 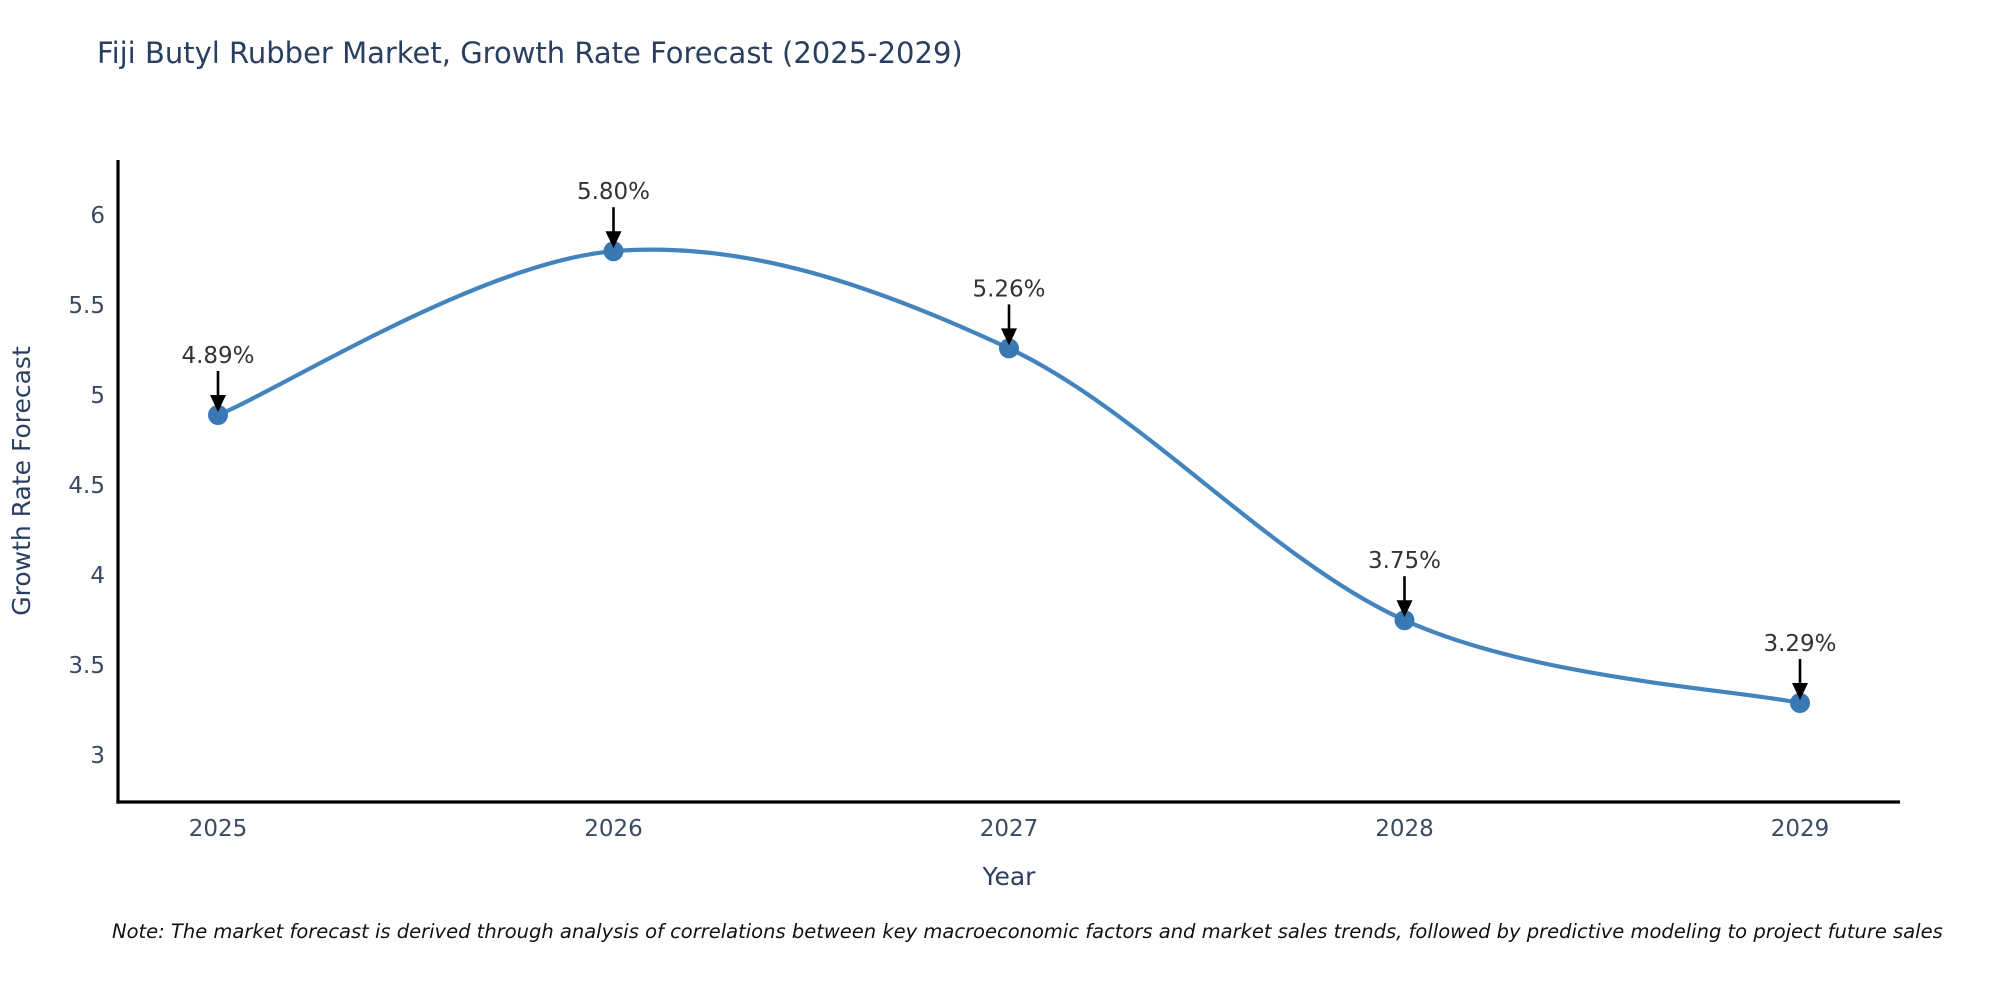 I want to click on y-tick-label: 4.5, so click(x=86, y=486).